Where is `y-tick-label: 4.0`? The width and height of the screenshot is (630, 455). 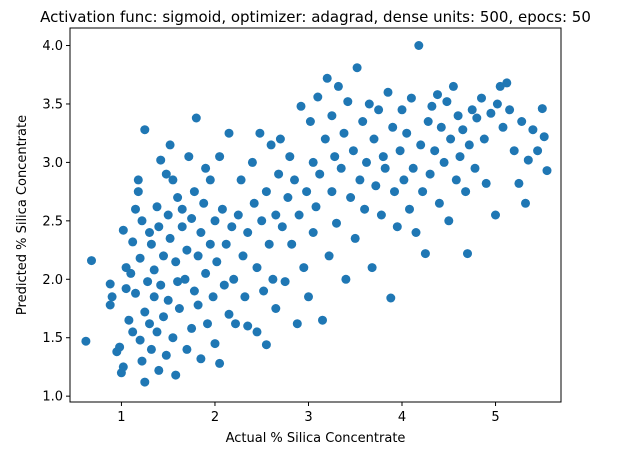
y-tick-label: 4.0 is located at coordinates (52, 46).